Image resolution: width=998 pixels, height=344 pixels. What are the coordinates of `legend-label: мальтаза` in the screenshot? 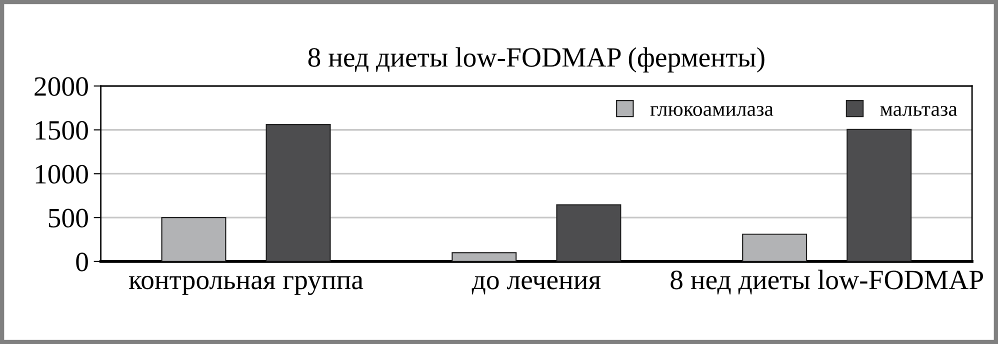 It's located at (919, 111).